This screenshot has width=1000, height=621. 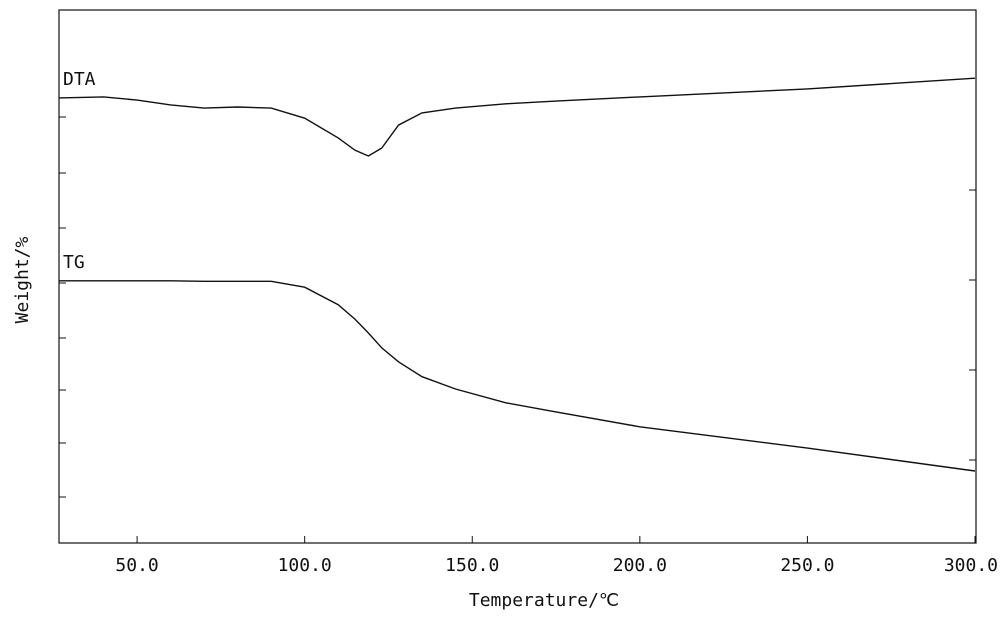 I want to click on series-label: TG, so click(x=74, y=262).